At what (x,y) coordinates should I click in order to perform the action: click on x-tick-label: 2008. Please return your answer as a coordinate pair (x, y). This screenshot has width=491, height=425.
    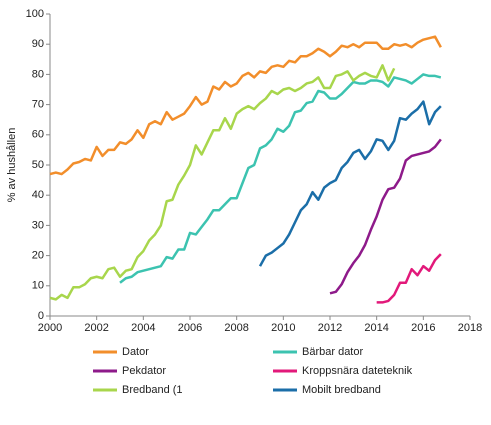
    Looking at the image, I should click on (236, 328).